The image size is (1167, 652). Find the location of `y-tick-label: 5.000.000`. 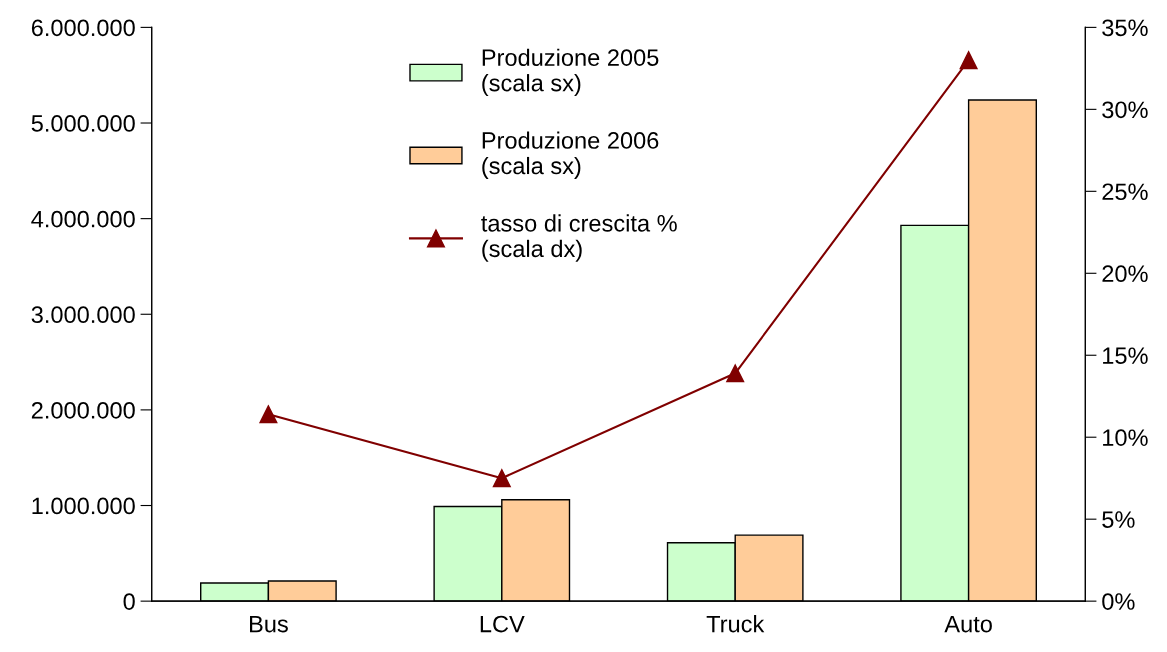

y-tick-label: 5.000.000 is located at coordinates (83, 123).